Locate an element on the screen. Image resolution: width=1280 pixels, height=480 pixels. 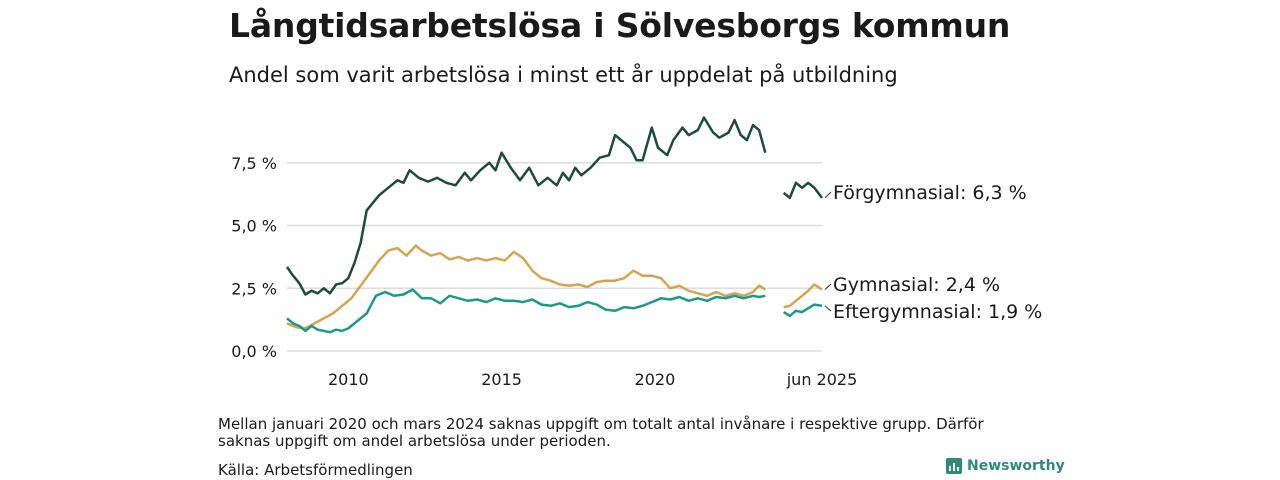
bar-chart-icon is located at coordinates (954, 466).